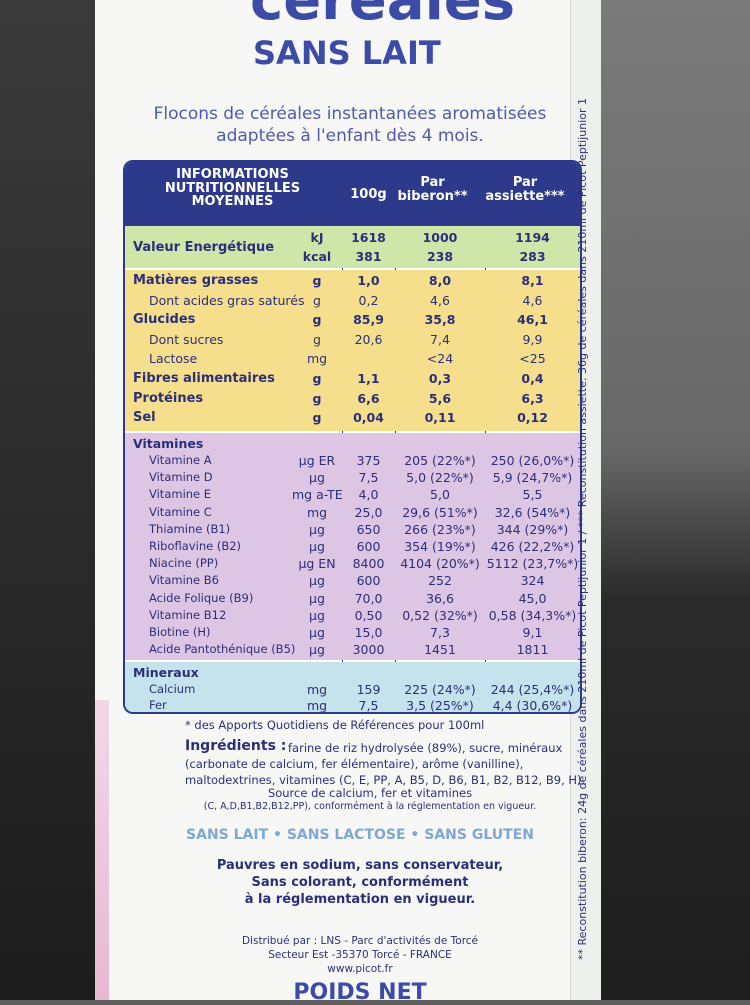 The image size is (750, 1005). I want to click on table-cell: Protéines, so click(168, 398).